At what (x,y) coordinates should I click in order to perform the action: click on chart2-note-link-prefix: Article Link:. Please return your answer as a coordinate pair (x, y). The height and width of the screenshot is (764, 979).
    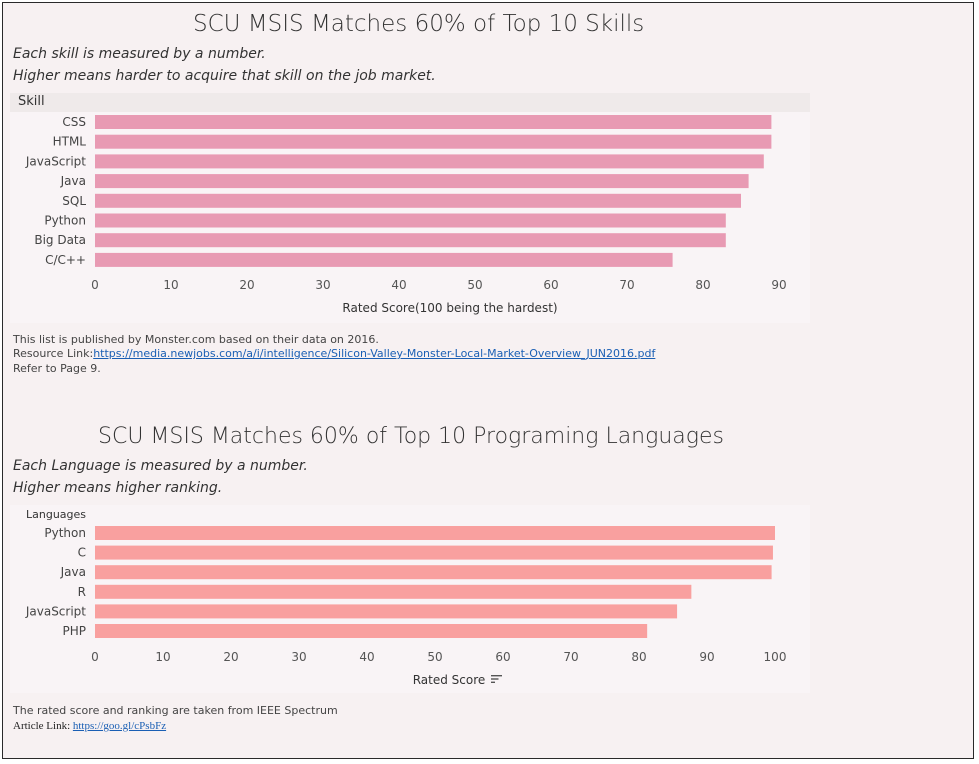
    Looking at the image, I should click on (43, 726).